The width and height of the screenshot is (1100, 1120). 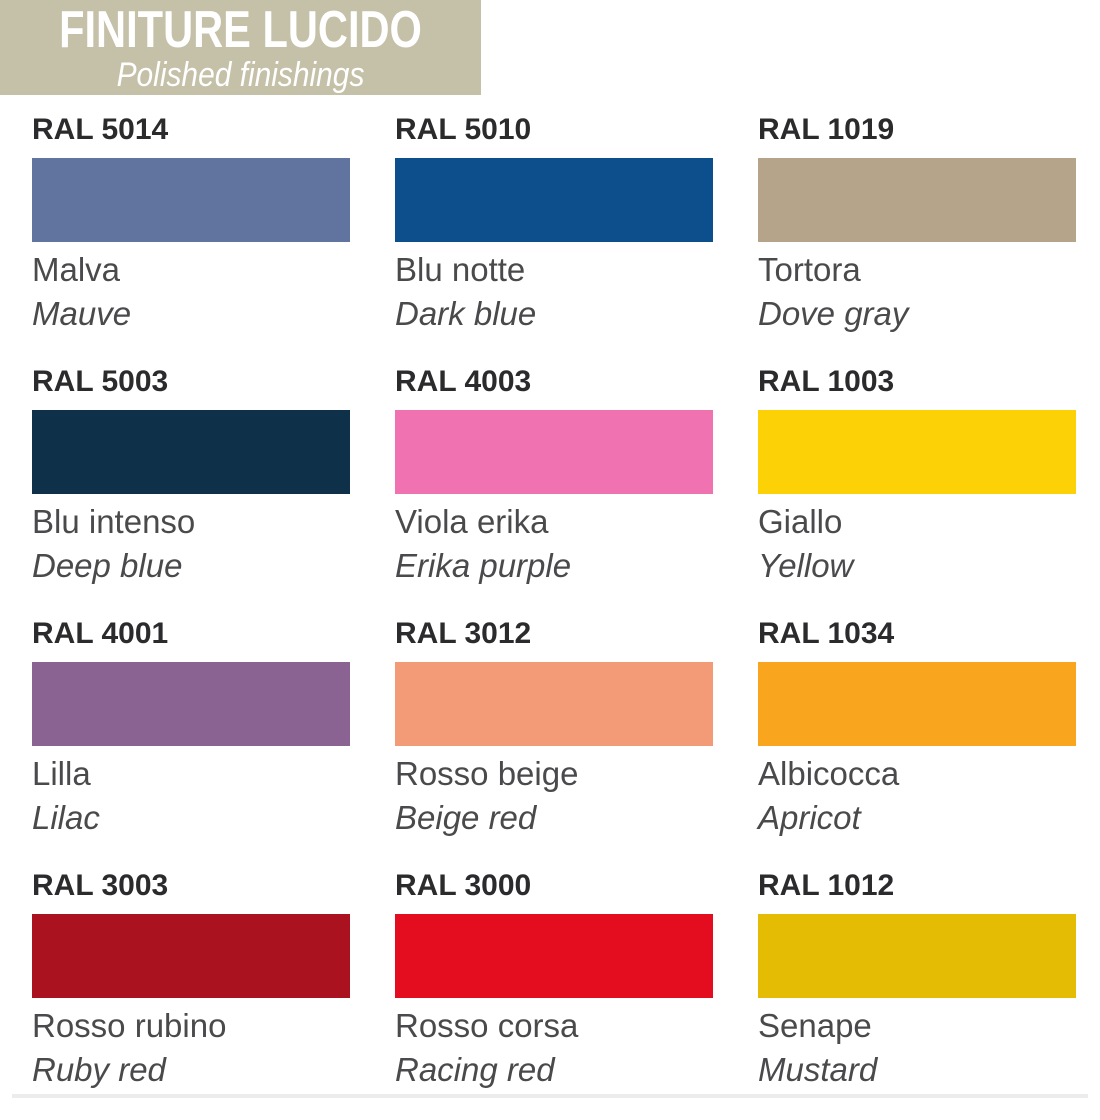 I want to click on swatch-card: RAL 1019 Tortora Dove gray, so click(x=917, y=238).